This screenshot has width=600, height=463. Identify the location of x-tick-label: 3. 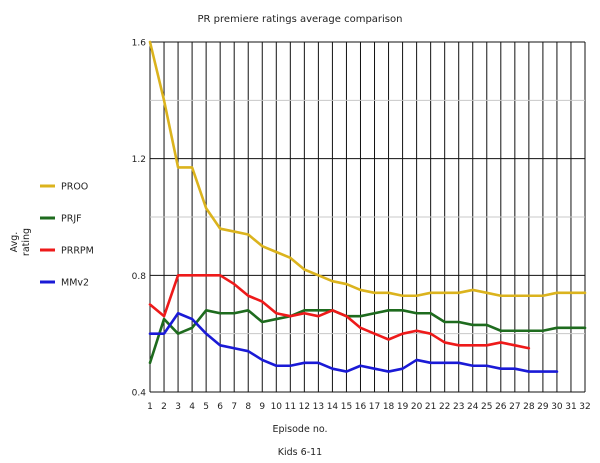
(178, 407).